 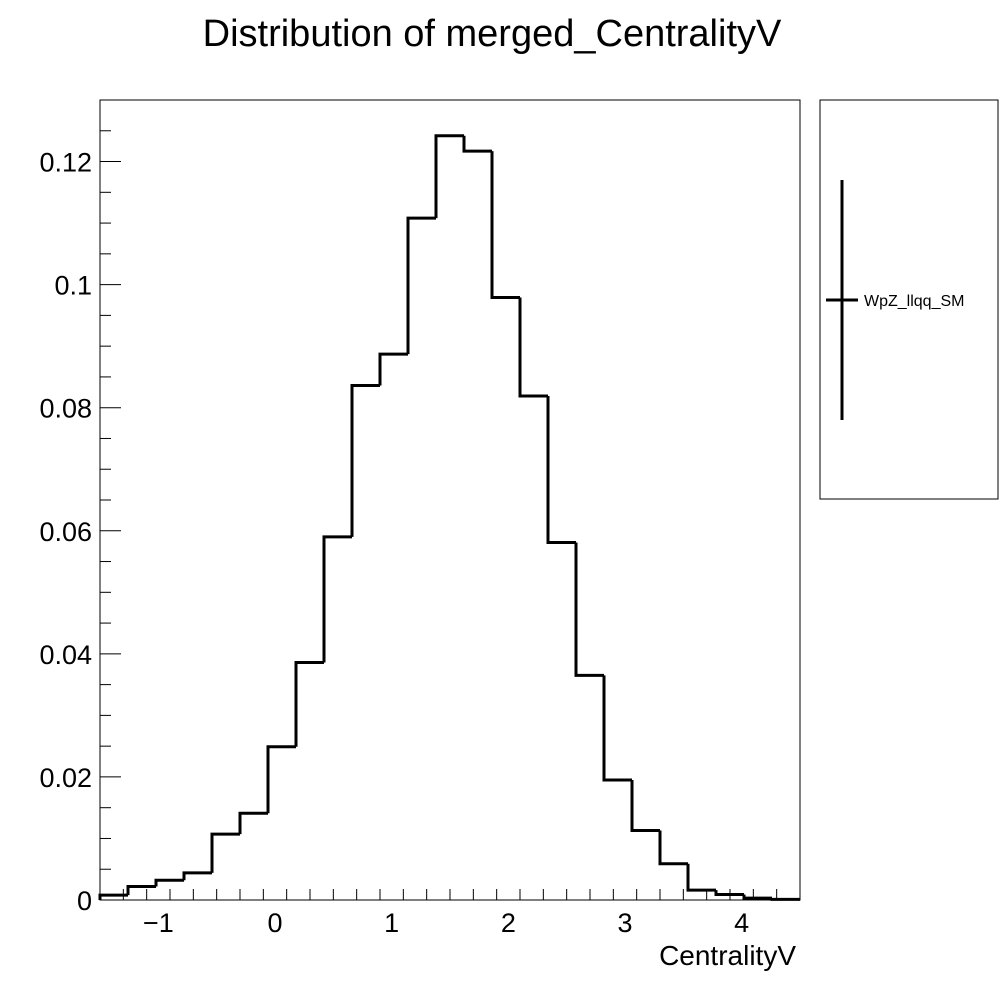 What do you see at coordinates (624, 923) in the screenshot?
I see `x-tick-label: 3` at bounding box center [624, 923].